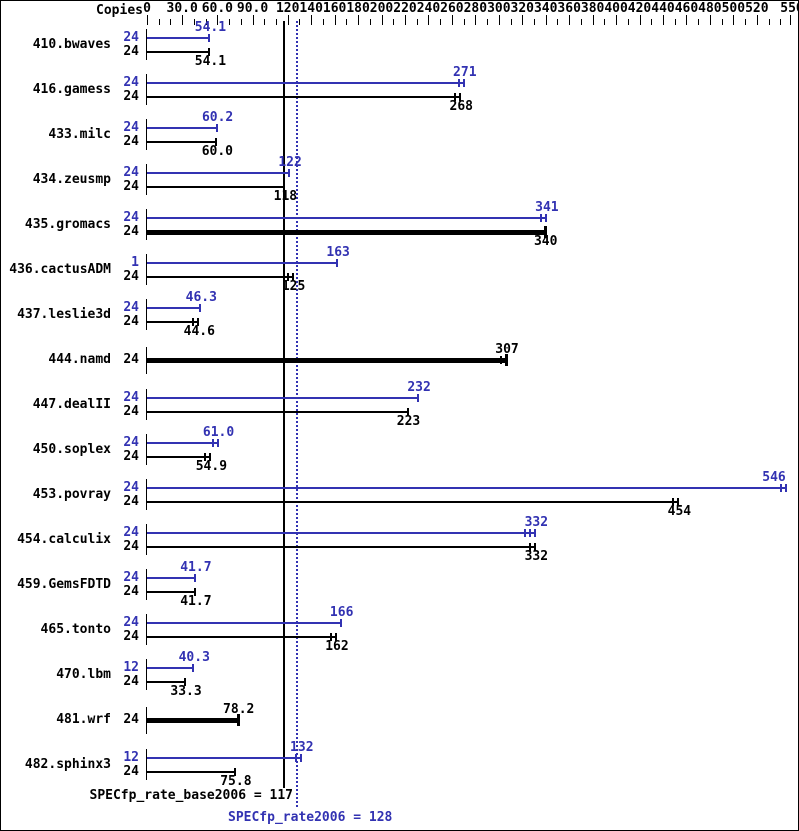 This screenshot has height=831, width=799. I want to click on benchmark-label: 434.zeusmp, so click(71, 179).